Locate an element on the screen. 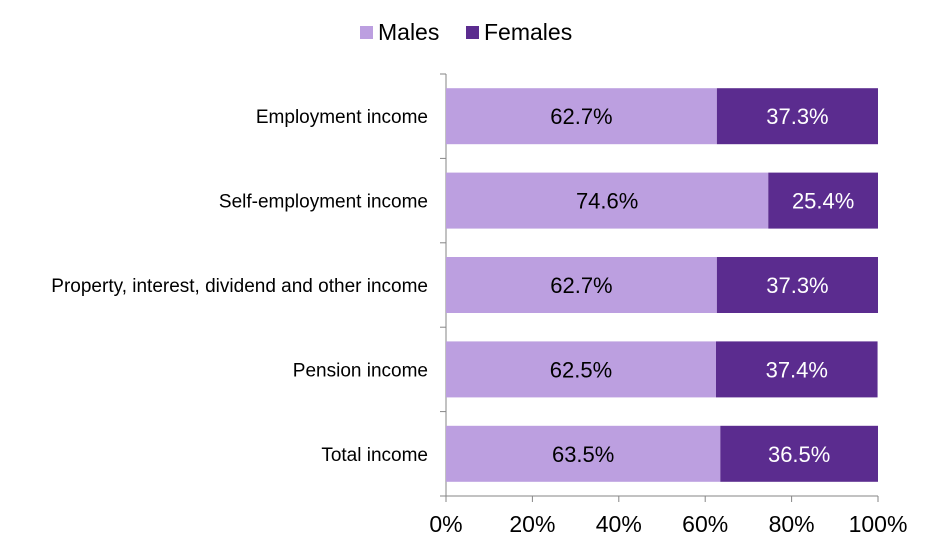 Image resolution: width=933 pixels, height=554 pixels. data-label-females-0: 37.3% is located at coordinates (797, 116).